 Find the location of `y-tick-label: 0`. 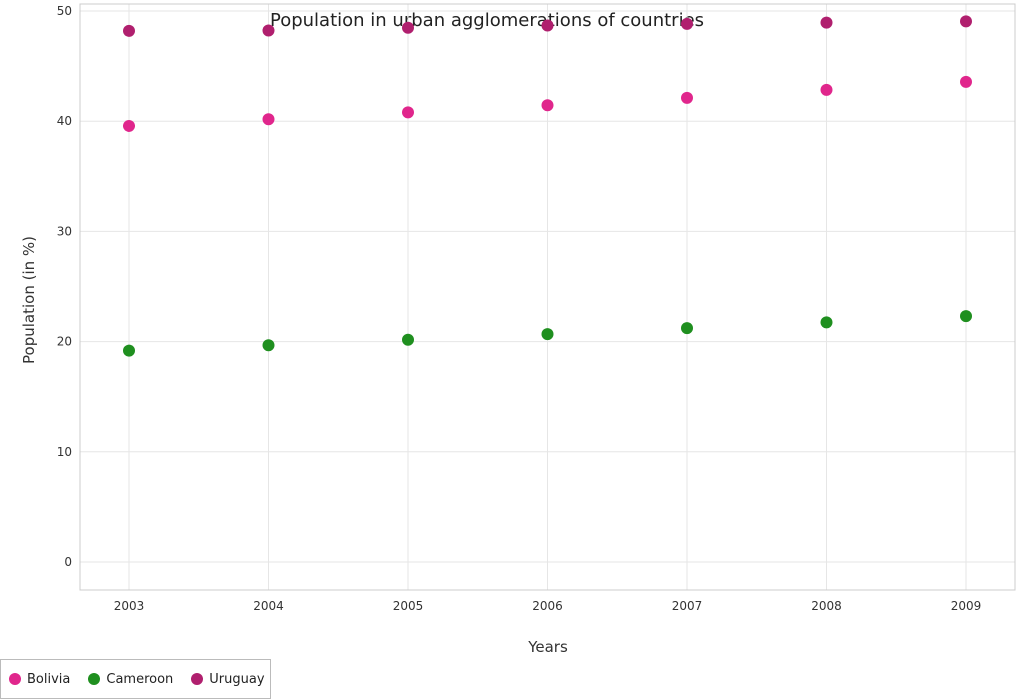

y-tick-label: 0 is located at coordinates (68, 562).